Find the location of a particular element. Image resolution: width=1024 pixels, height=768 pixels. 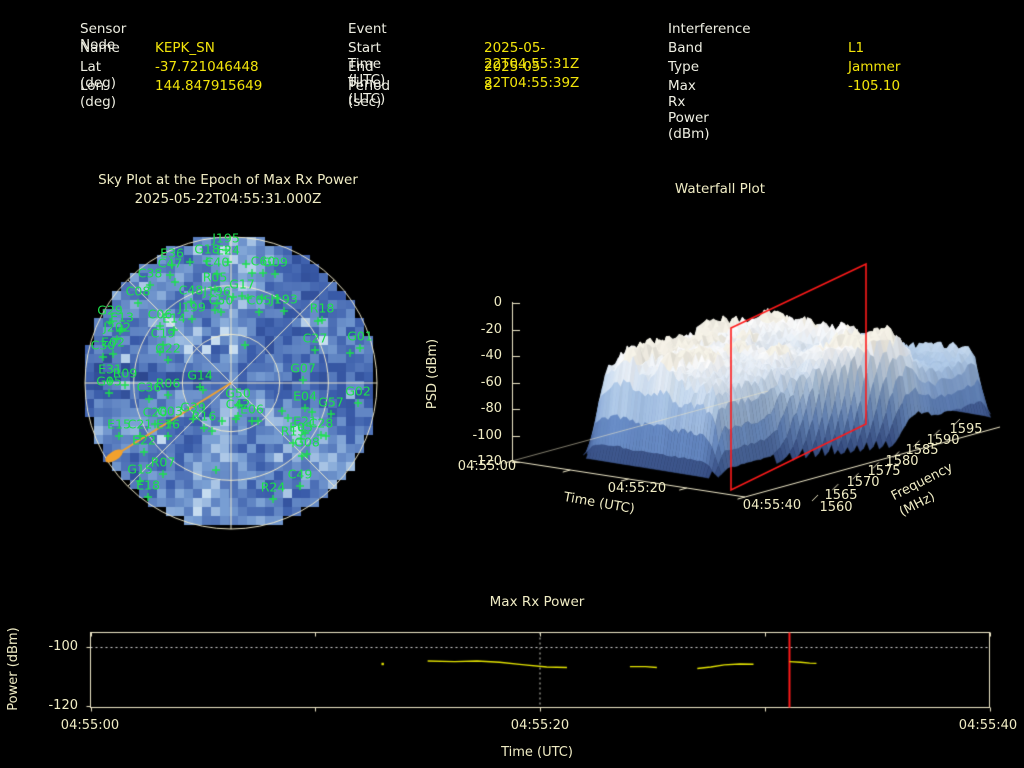

sat-label-R07: R07 is located at coordinates (163, 462).